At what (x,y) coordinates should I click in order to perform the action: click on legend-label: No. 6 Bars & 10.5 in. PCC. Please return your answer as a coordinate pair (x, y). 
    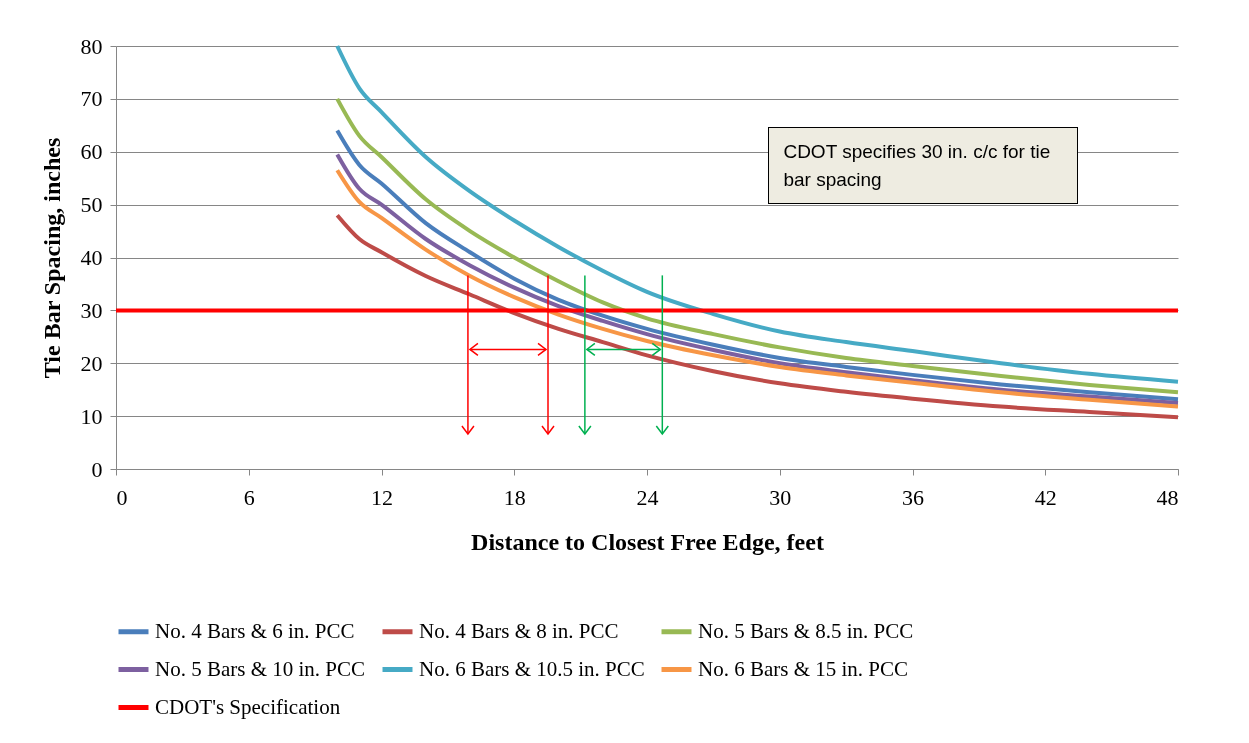
    Looking at the image, I should click on (532, 668).